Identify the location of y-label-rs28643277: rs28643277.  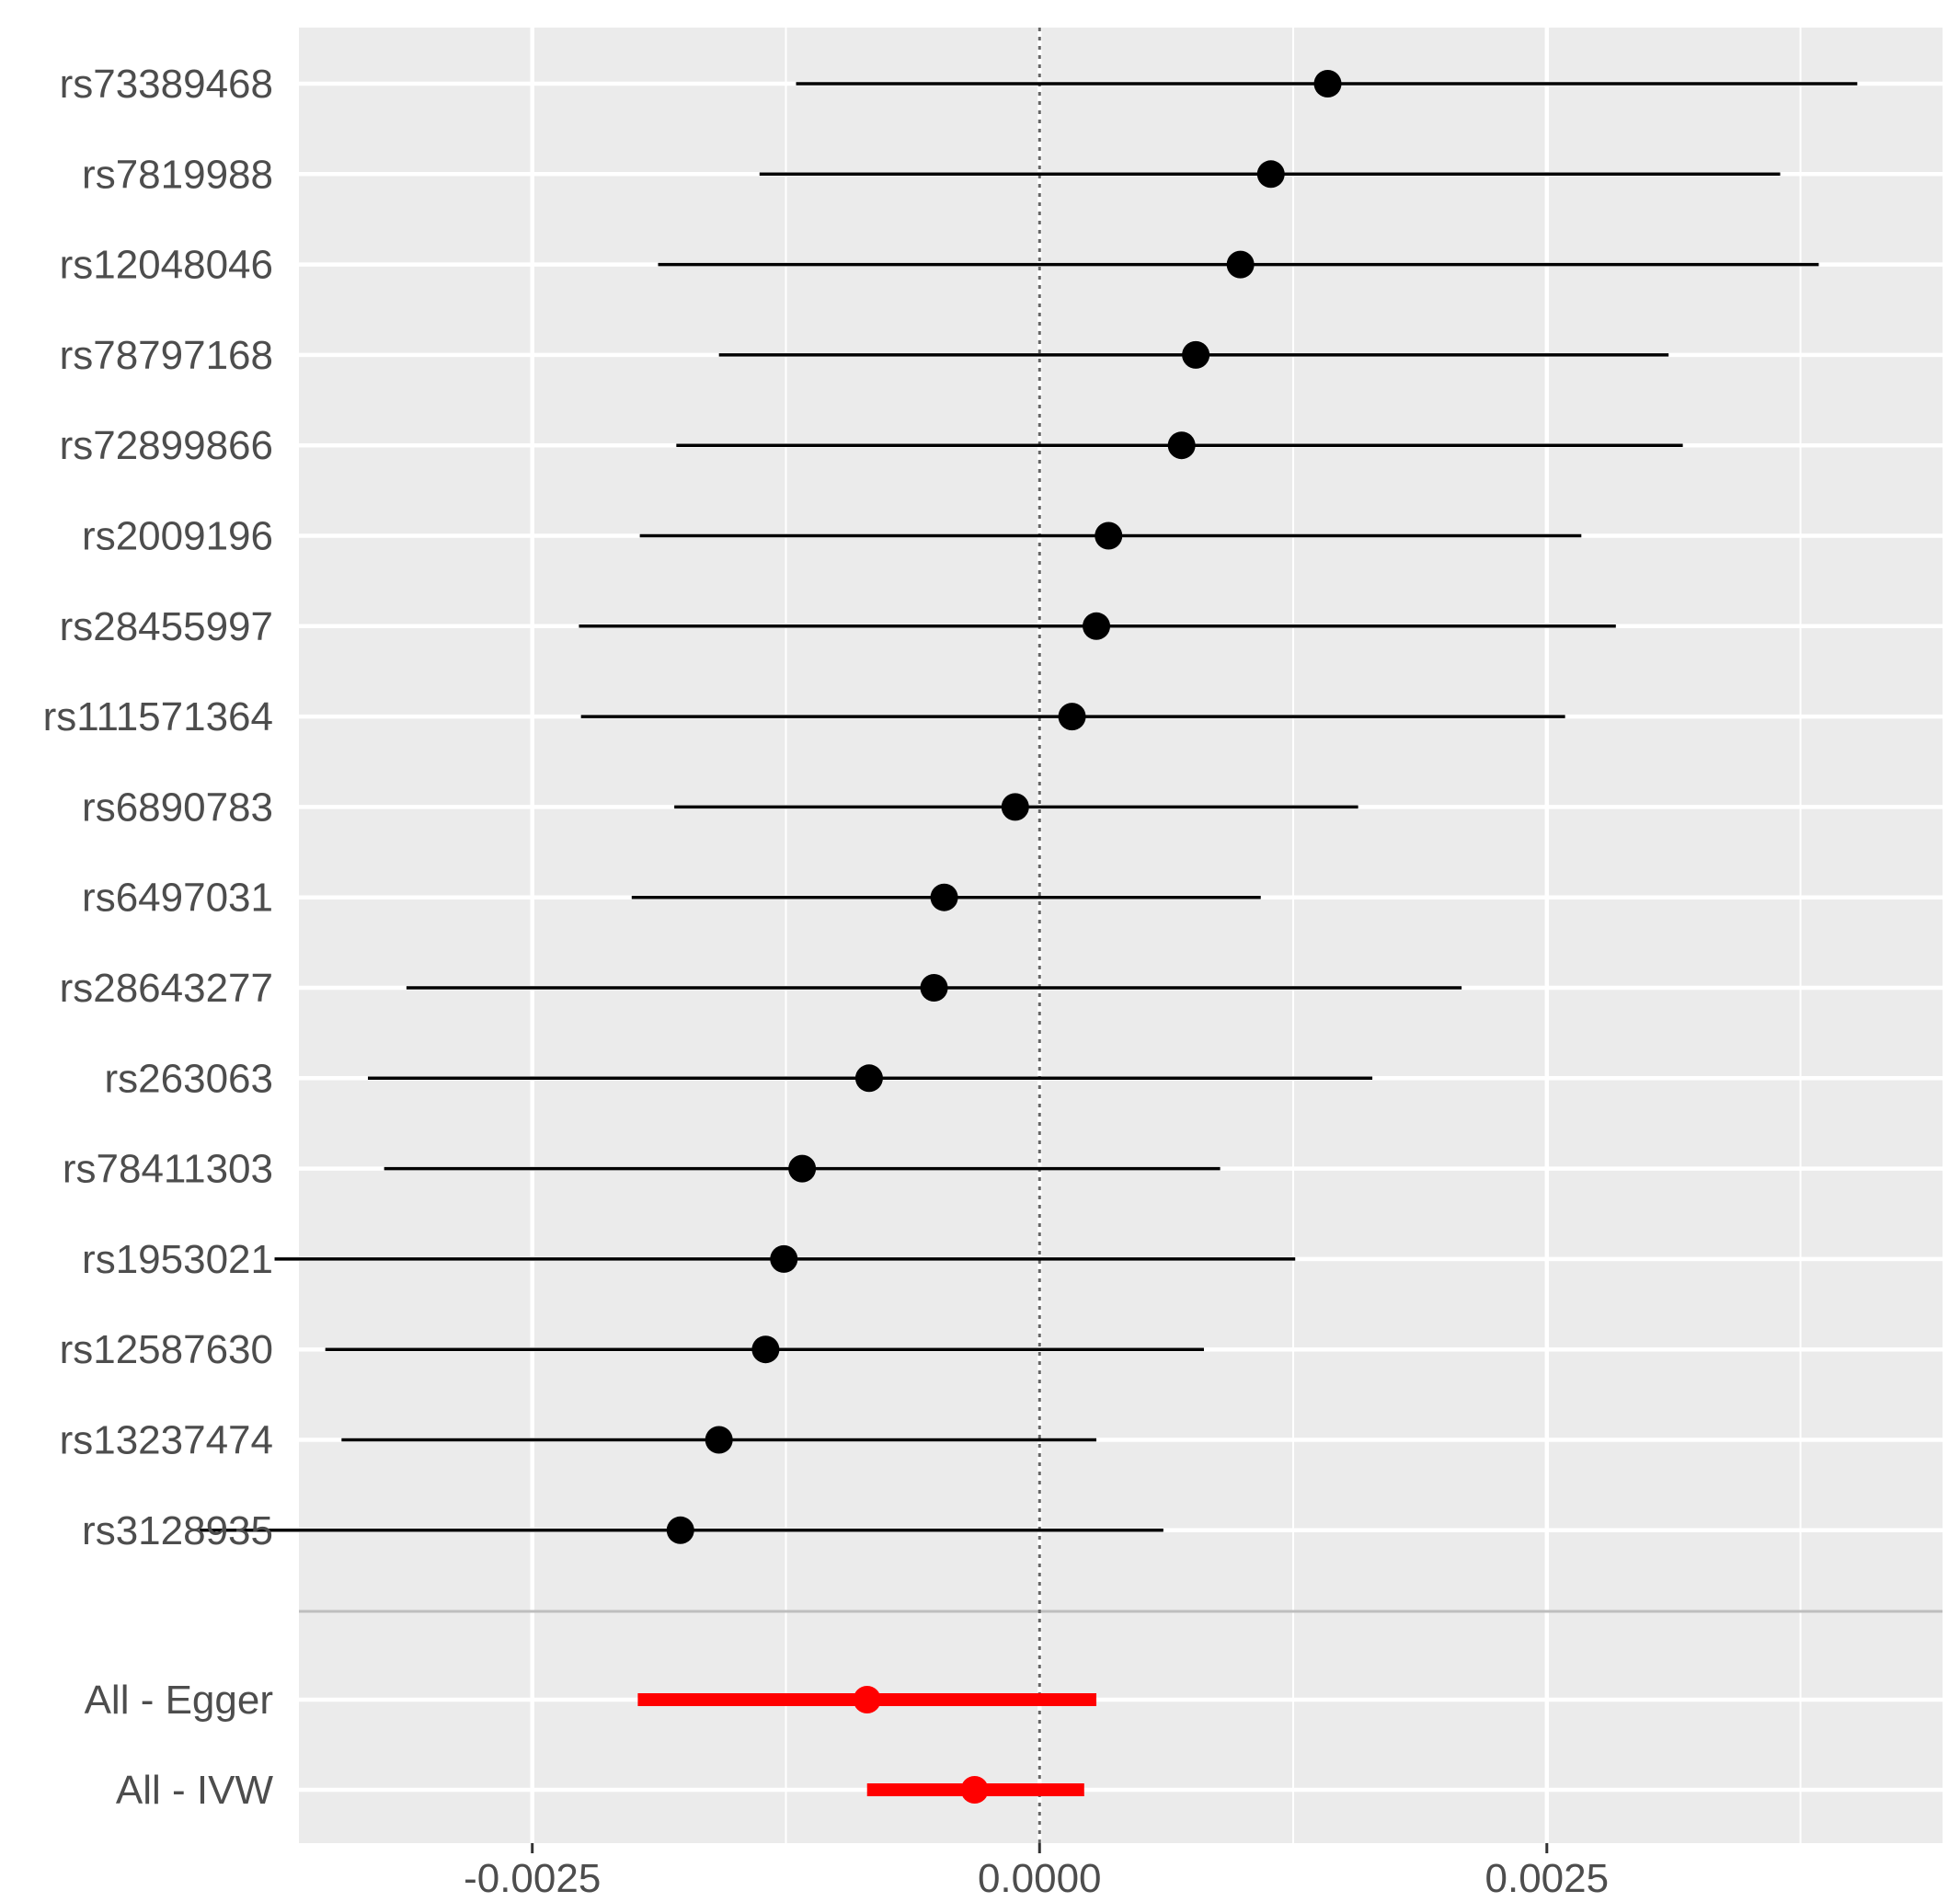
(166, 988).